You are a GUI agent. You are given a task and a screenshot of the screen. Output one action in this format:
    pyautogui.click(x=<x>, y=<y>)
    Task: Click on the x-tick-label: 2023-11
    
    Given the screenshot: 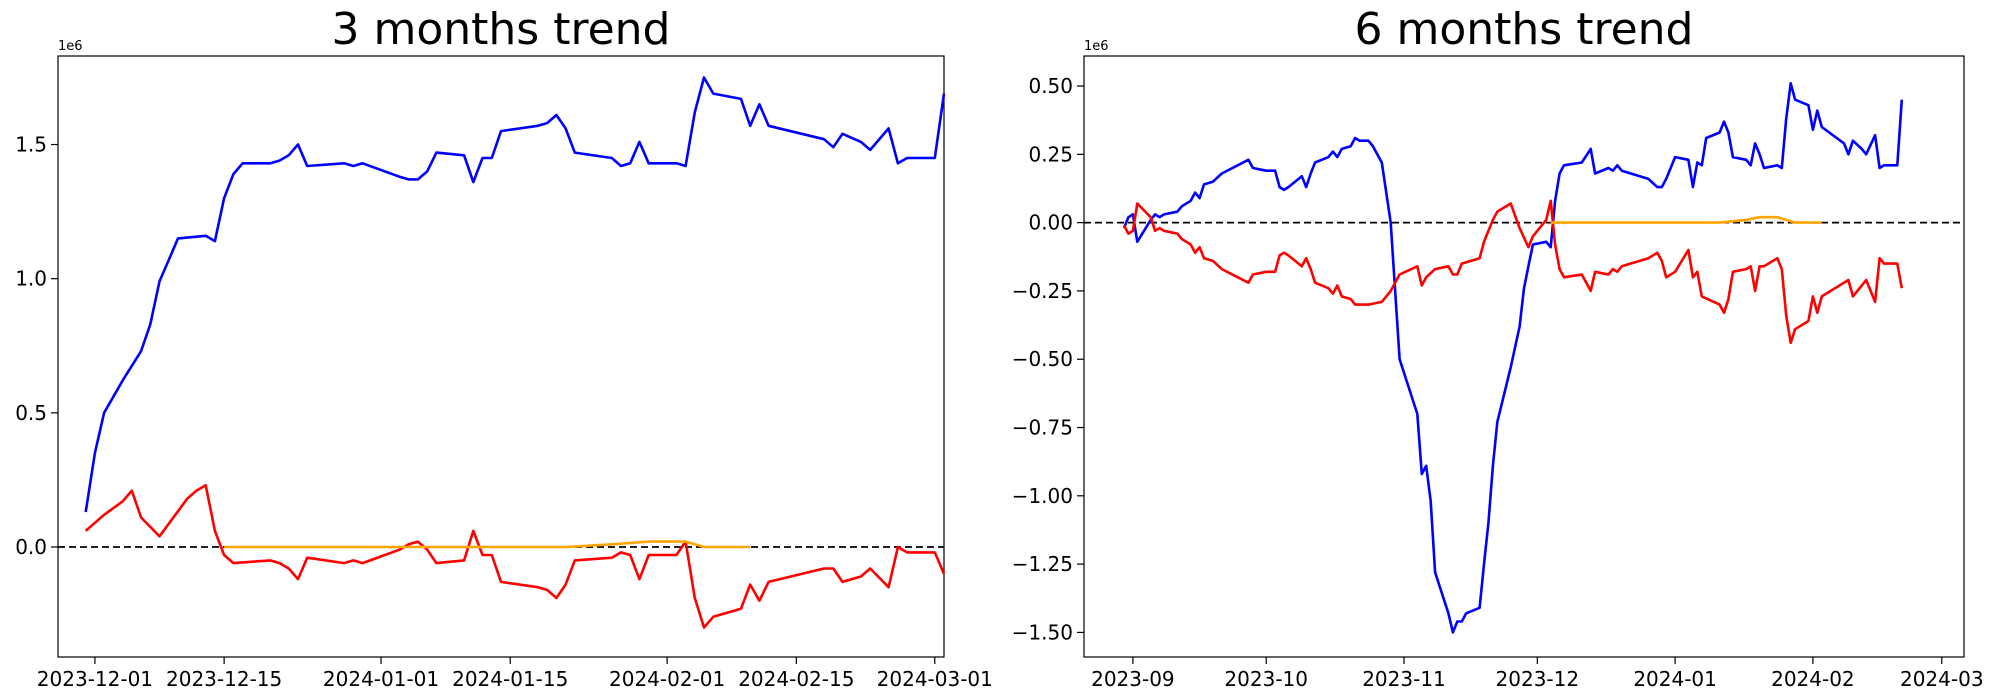 What is the action you would take?
    pyautogui.click(x=1404, y=679)
    